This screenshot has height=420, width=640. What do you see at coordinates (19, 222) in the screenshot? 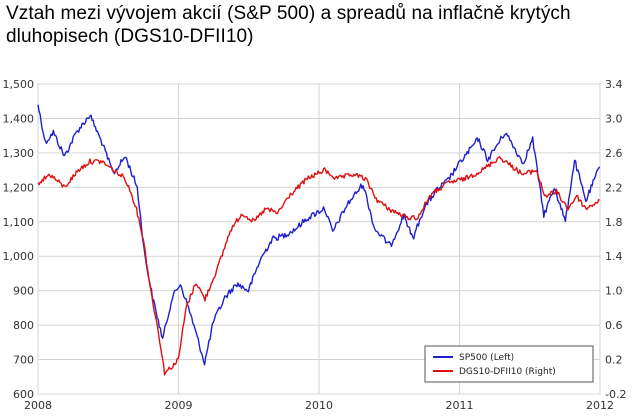
I see `left-tick-label: 1,100` at bounding box center [19, 222].